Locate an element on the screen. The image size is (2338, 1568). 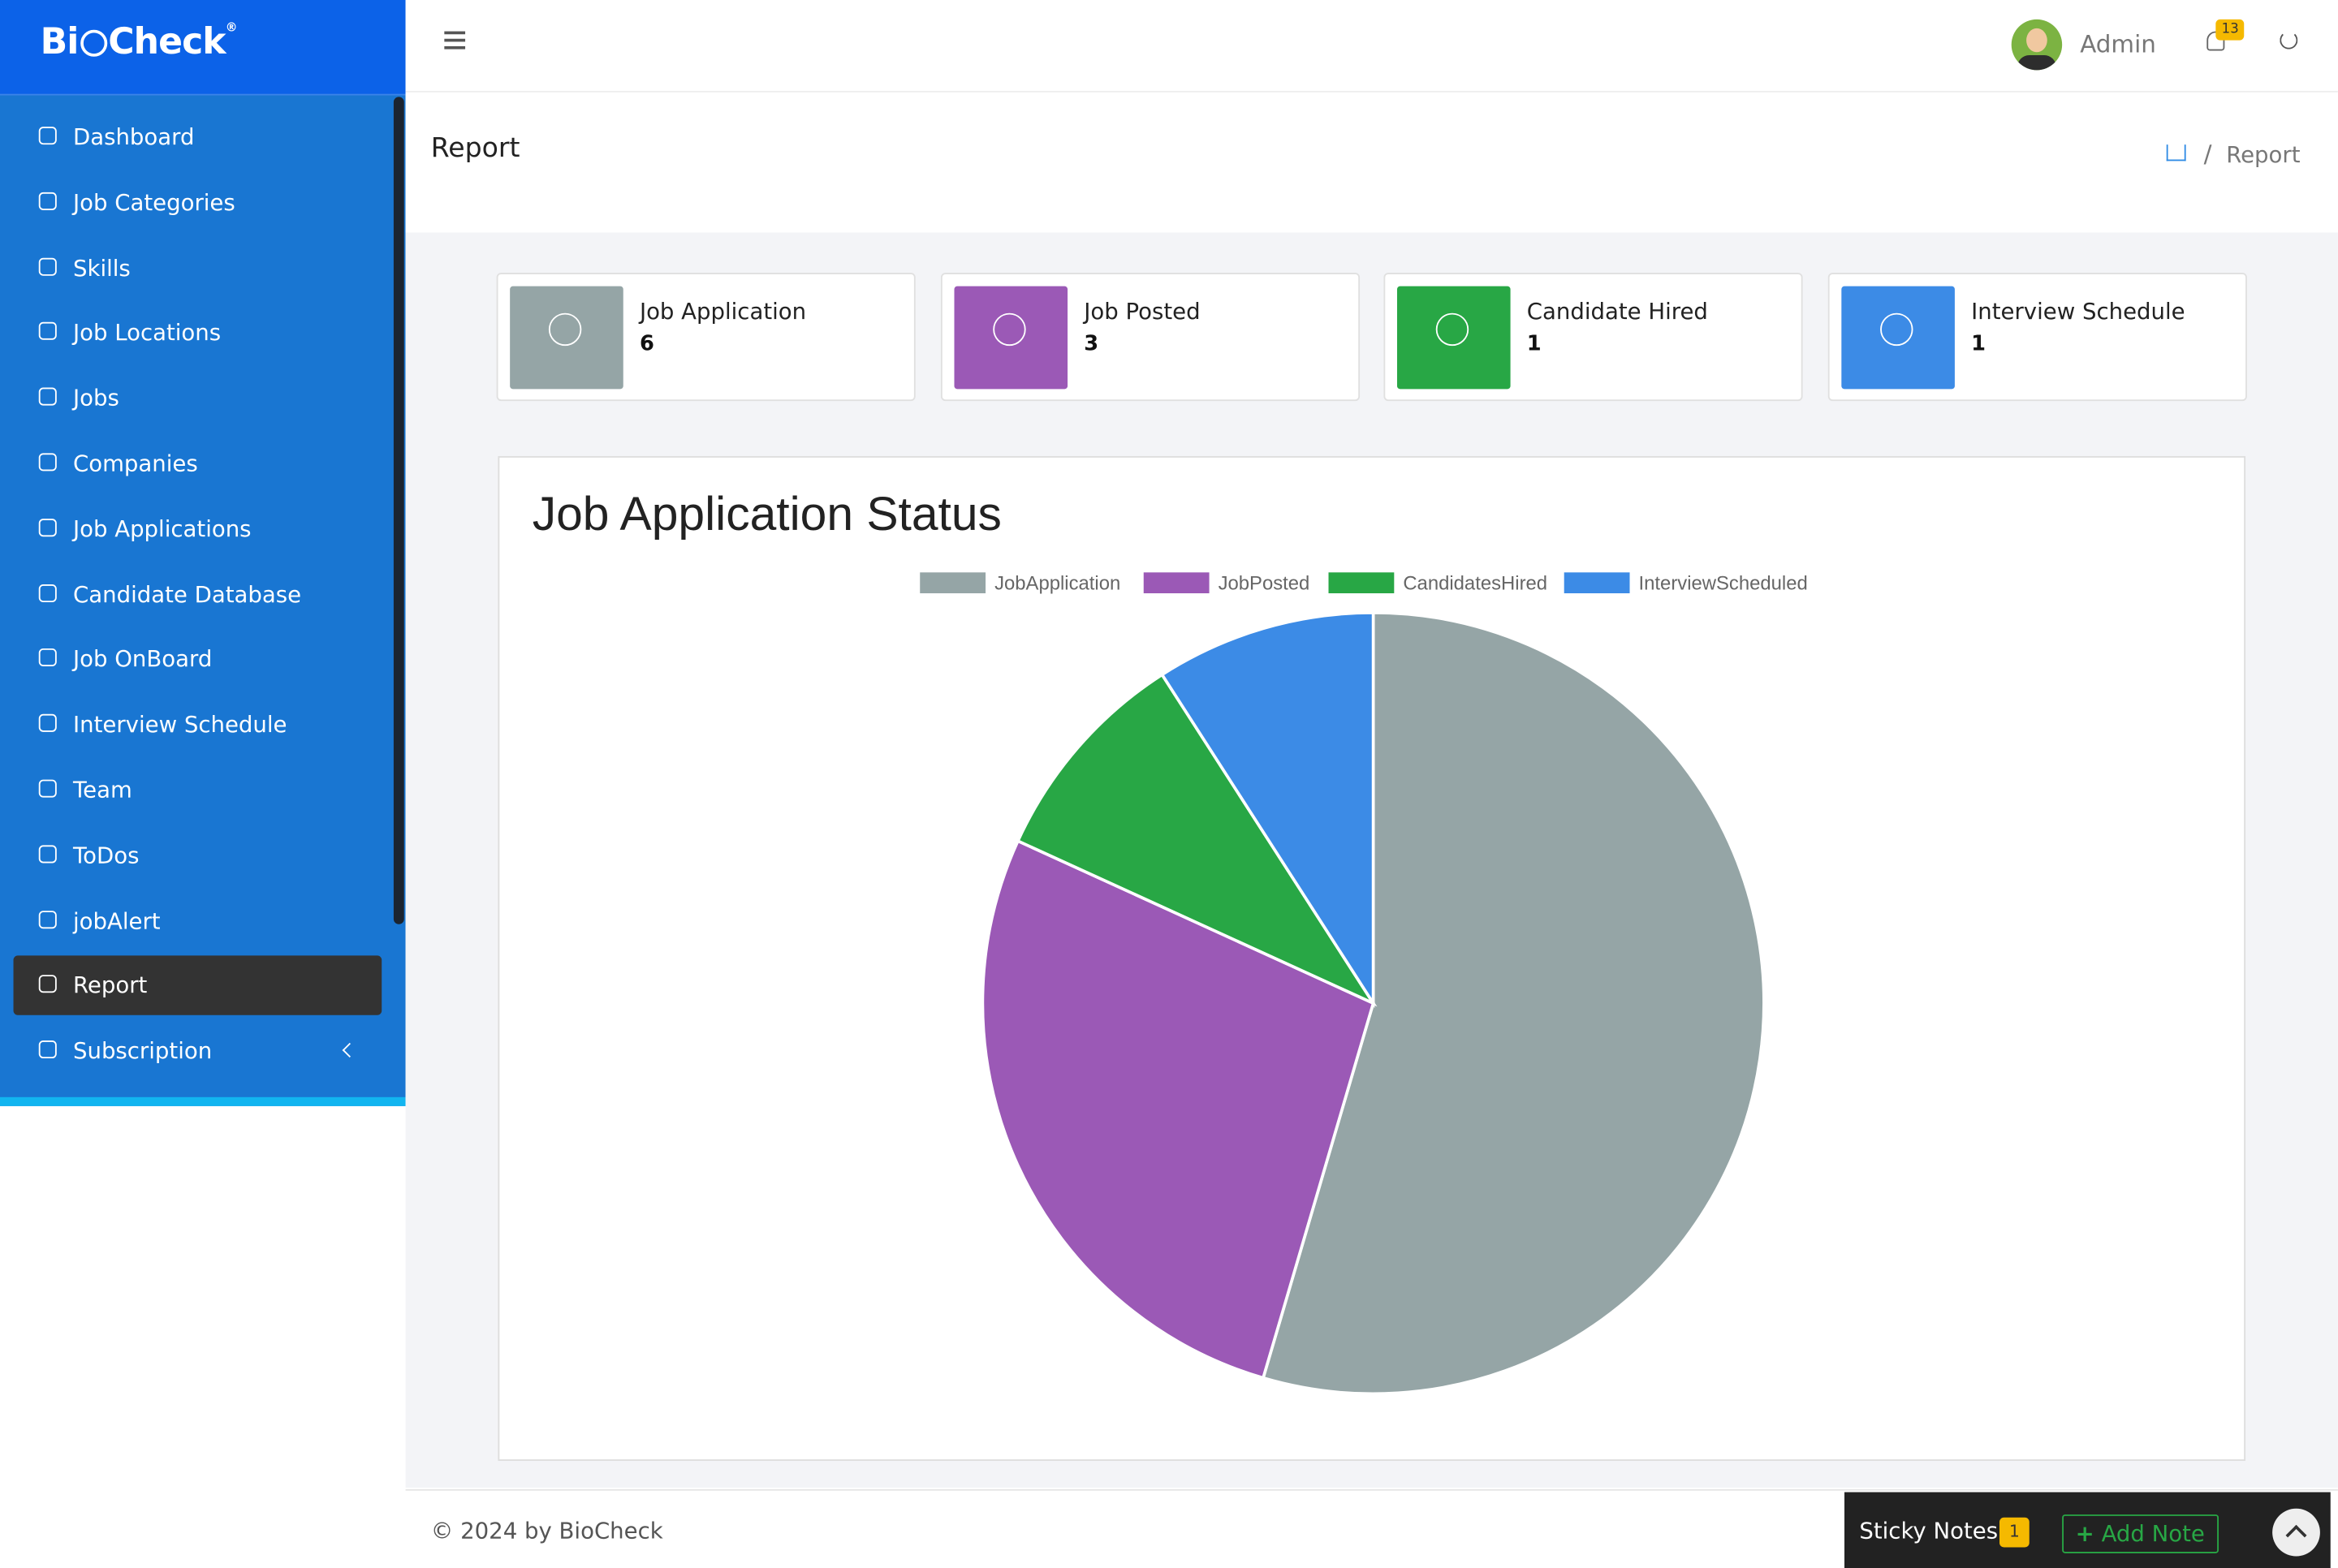
brand-suffix: Check is located at coordinates (167, 42).